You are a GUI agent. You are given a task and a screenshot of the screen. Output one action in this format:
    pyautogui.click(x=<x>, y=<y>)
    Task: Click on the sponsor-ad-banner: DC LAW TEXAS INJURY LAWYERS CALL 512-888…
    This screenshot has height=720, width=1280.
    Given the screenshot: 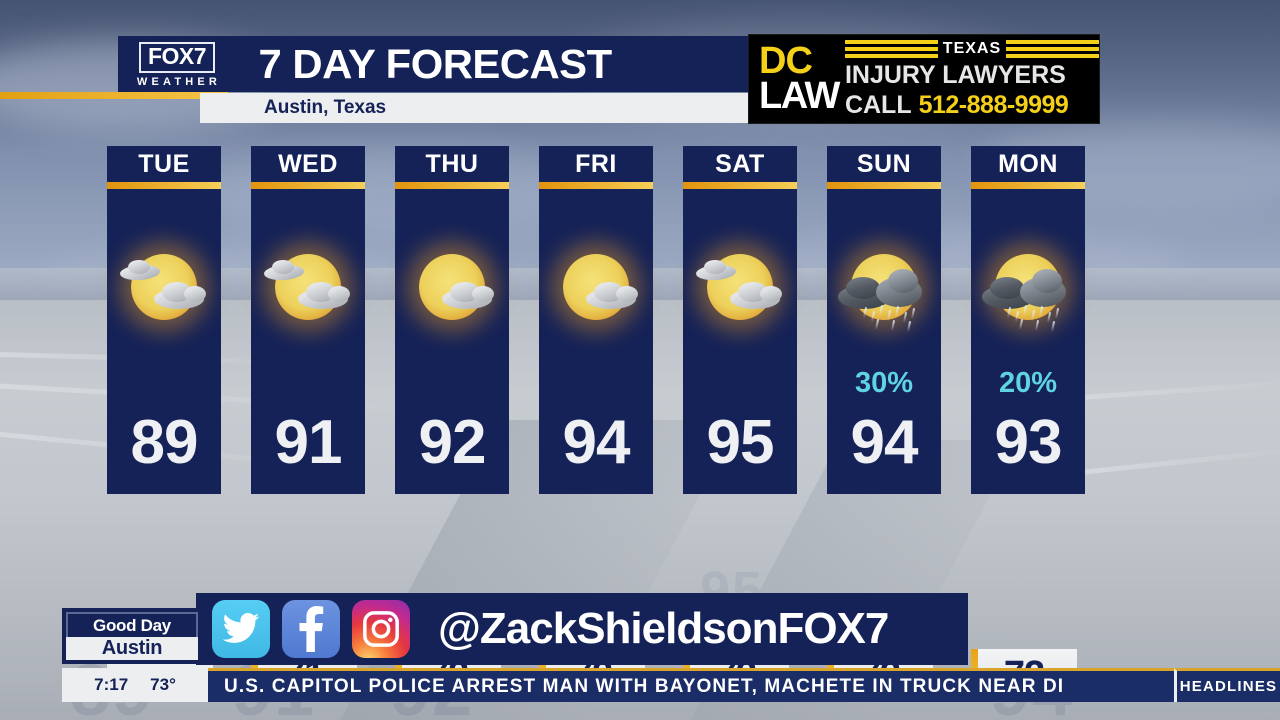 What is the action you would take?
    pyautogui.click(x=924, y=79)
    